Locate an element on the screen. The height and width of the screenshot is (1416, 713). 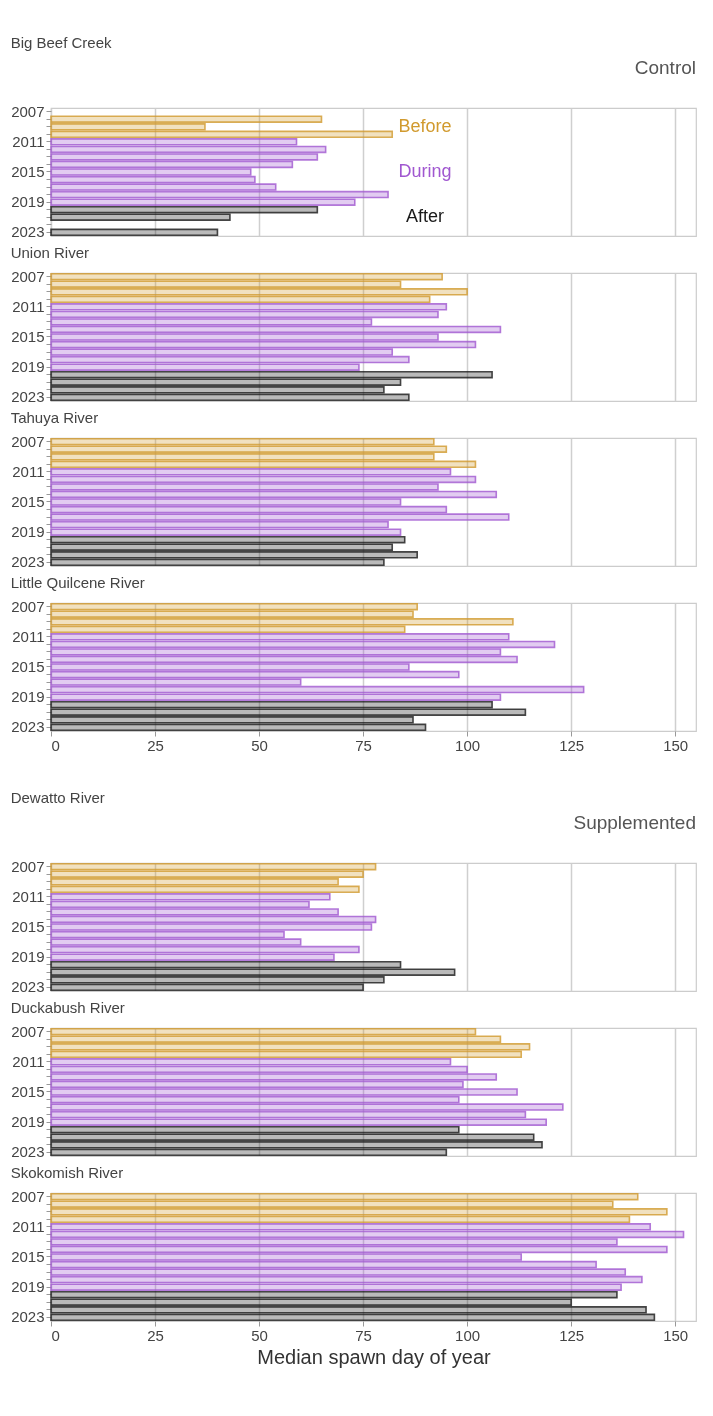
y-tick-label: 2007 is located at coordinates (28, 111).